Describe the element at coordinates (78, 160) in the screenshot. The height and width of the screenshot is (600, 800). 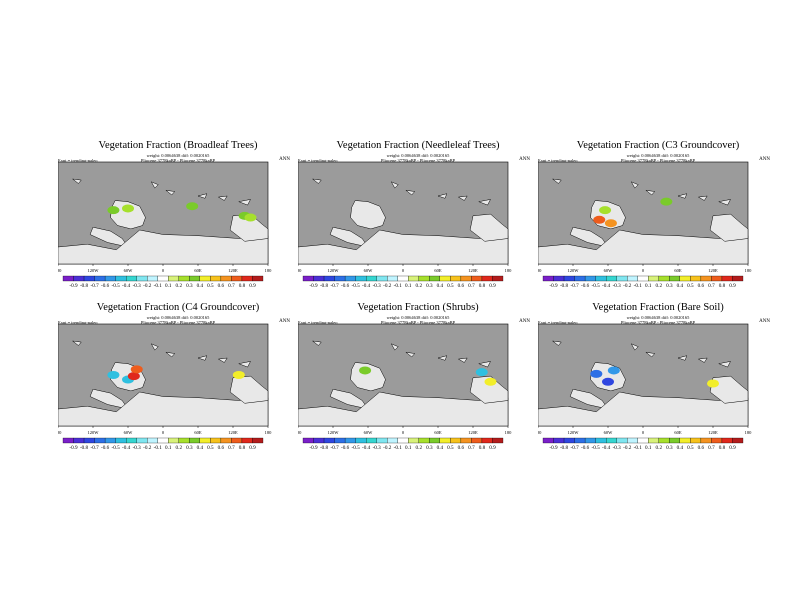
I see `expt-text: Expt = trending-paleo` at that location.